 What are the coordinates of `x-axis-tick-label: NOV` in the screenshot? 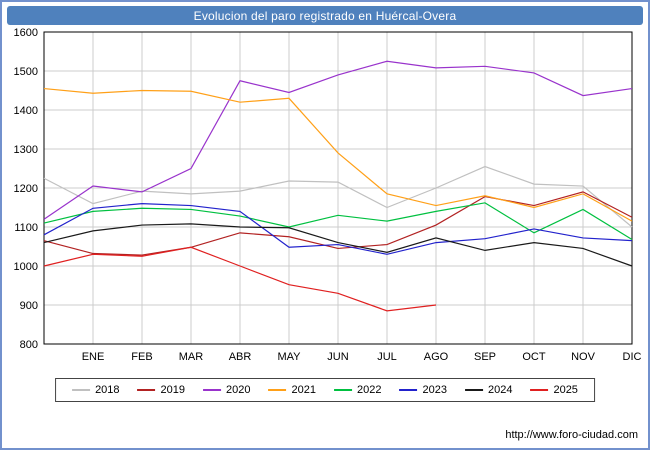 It's located at (583, 357).